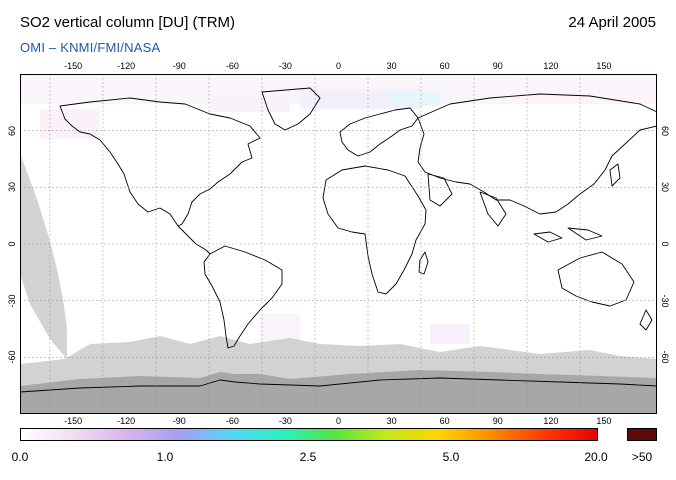 The image size is (676, 480). Describe the element at coordinates (232, 421) in the screenshot. I see `longitude-tick-bottom: -60` at that location.